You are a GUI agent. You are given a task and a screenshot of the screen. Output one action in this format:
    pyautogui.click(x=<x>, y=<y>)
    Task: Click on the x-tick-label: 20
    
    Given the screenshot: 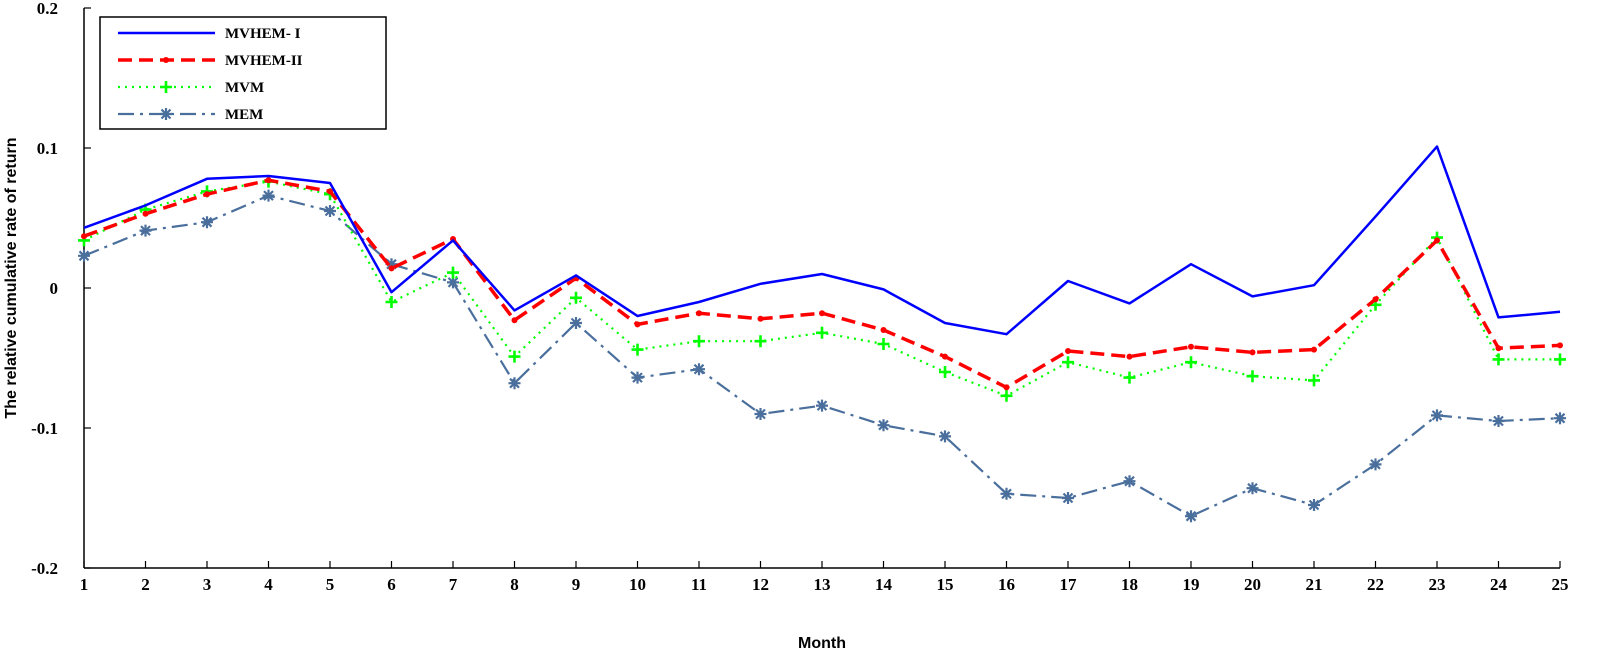 What is the action you would take?
    pyautogui.click(x=1252, y=584)
    